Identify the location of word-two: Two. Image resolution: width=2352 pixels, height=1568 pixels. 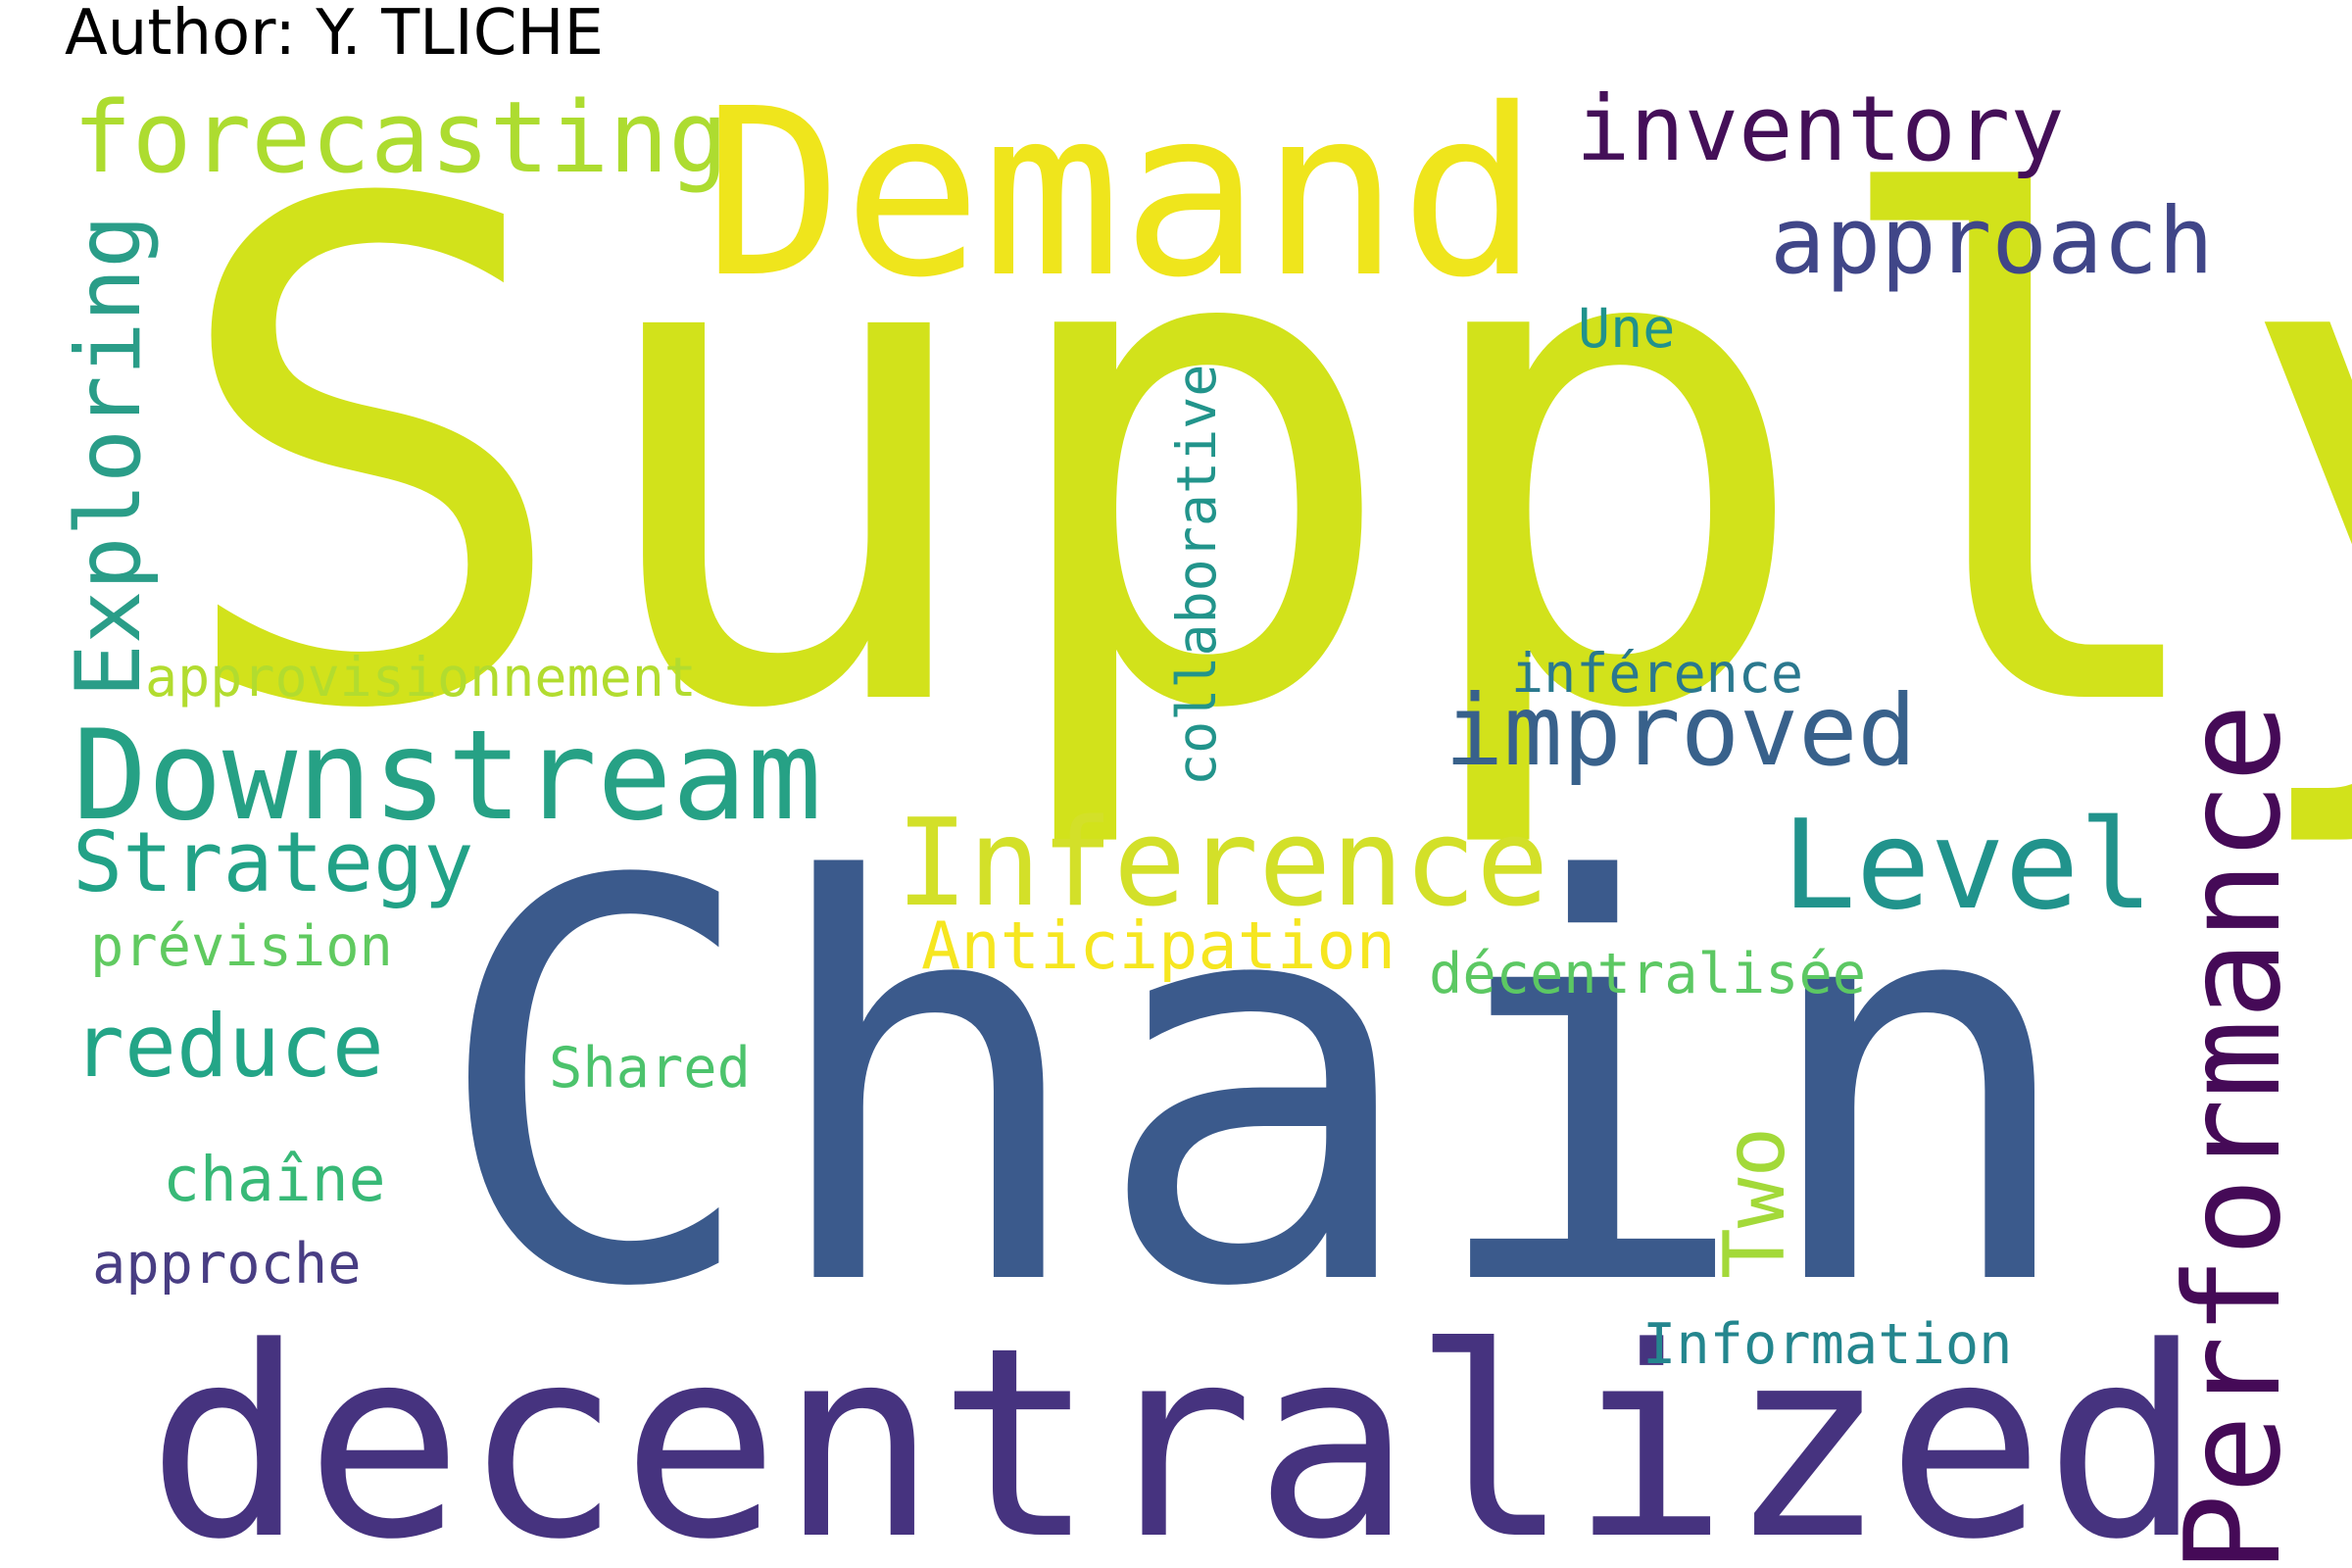
(1755, 1202).